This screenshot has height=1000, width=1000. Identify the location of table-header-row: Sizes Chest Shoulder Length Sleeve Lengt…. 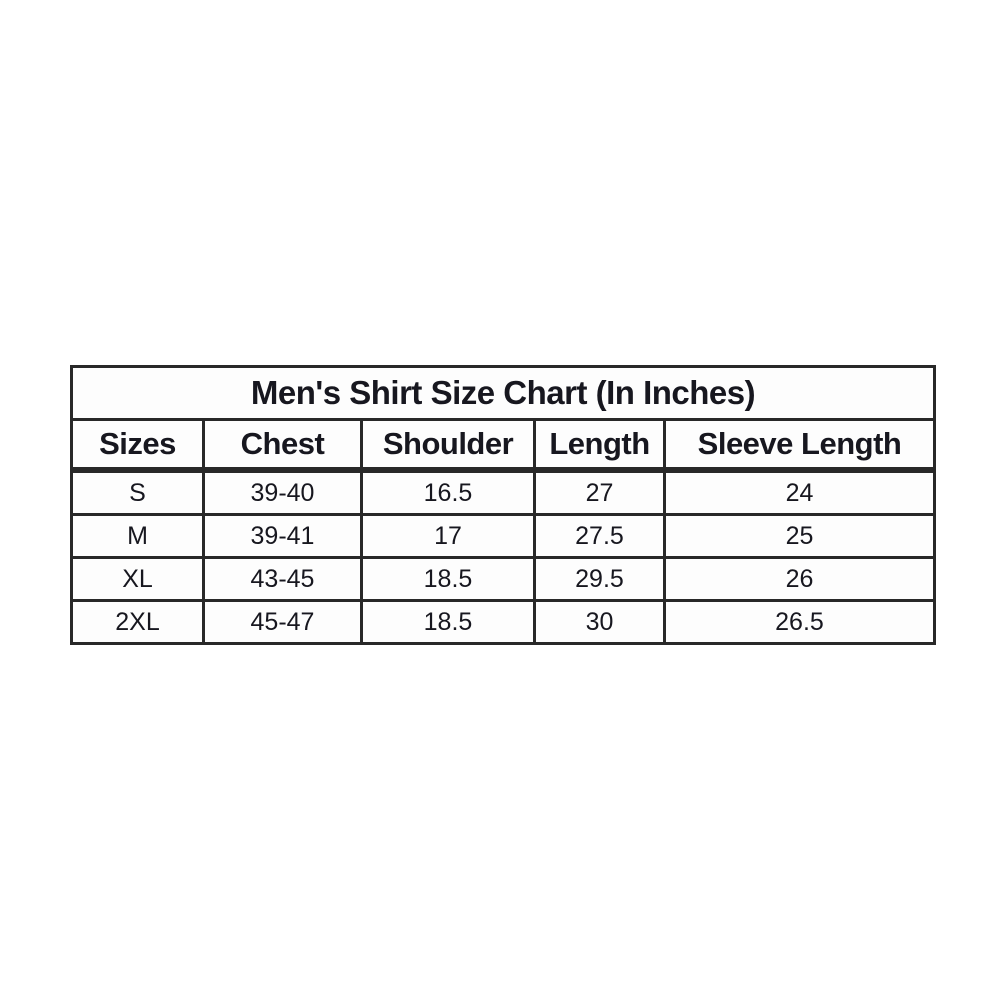
(503, 445).